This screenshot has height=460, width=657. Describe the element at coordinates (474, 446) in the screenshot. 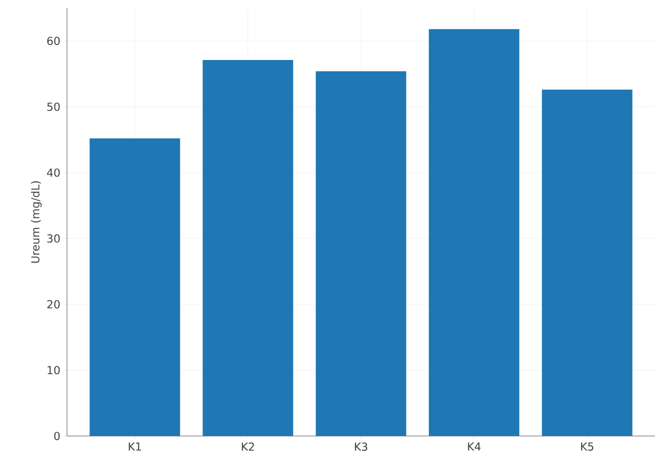

I see `x-tick-label: K4` at that location.